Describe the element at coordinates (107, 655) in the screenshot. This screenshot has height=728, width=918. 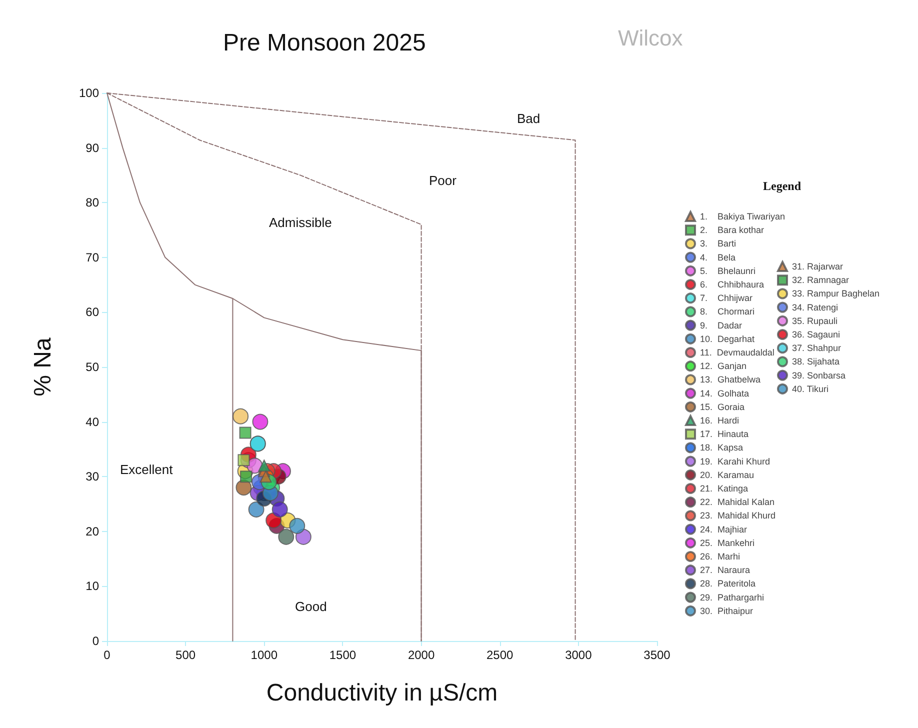
I see `x-tick-label: 0` at that location.